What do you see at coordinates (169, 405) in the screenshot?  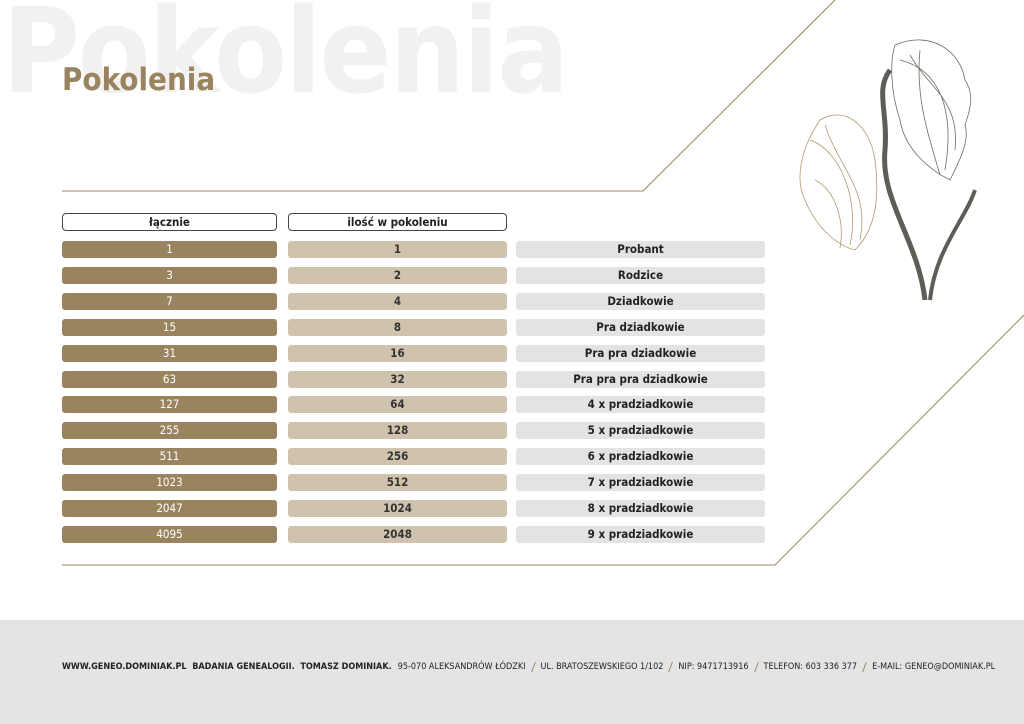 I see `total-cell: 127` at bounding box center [169, 405].